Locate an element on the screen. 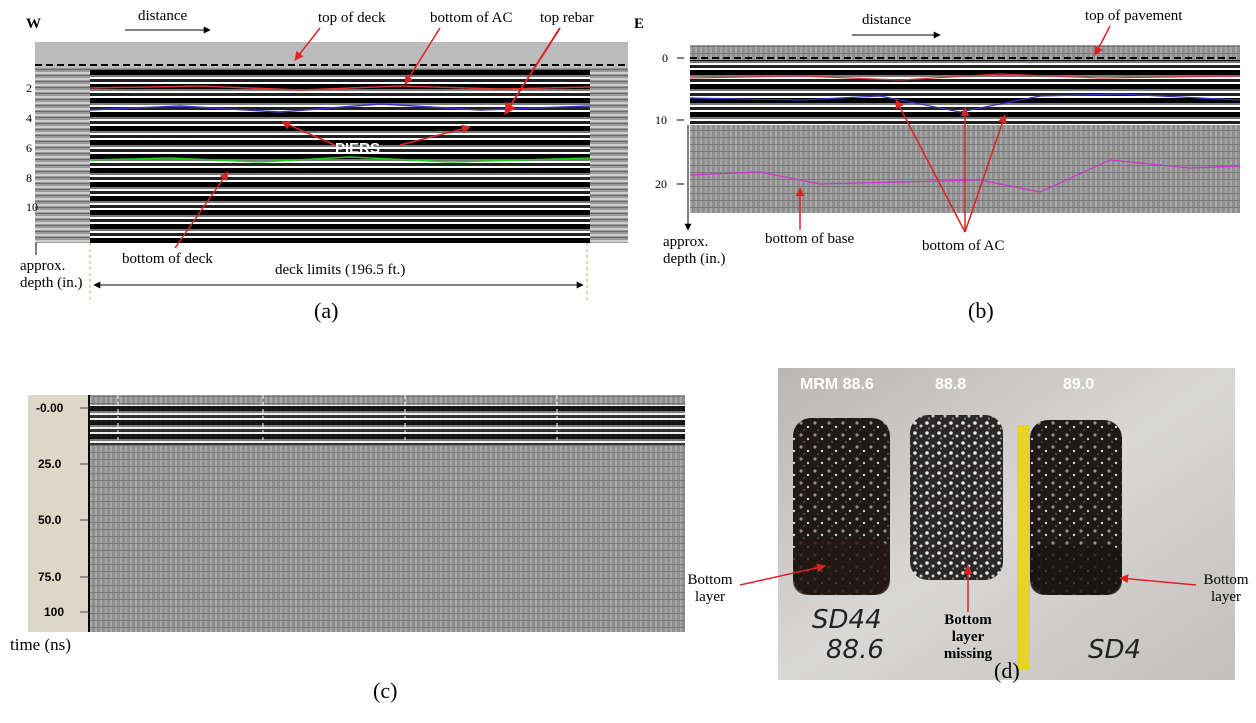  caption: (d) is located at coordinates (1007, 670).